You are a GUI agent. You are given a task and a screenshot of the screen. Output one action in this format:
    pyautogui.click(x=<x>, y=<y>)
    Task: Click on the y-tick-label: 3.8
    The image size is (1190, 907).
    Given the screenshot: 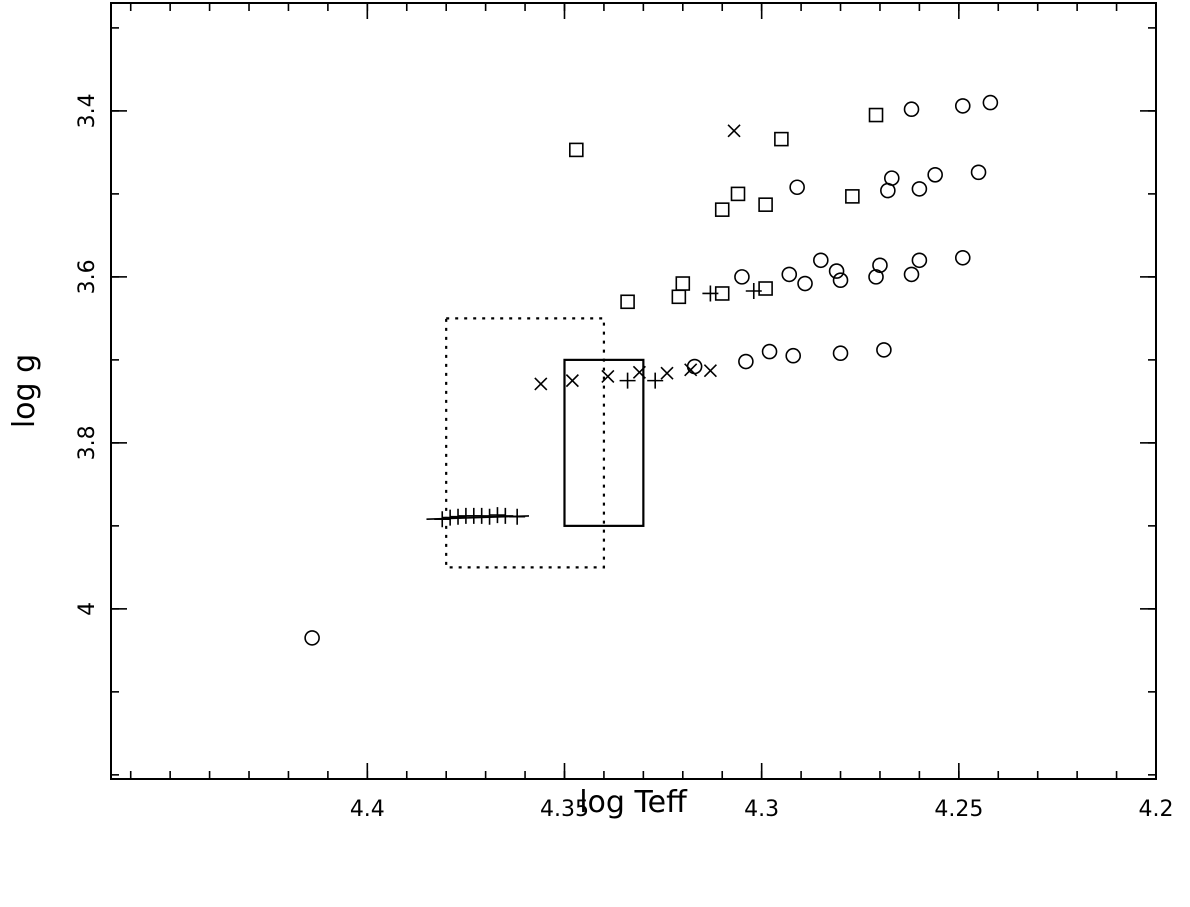 What is the action you would take?
    pyautogui.click(x=87, y=442)
    